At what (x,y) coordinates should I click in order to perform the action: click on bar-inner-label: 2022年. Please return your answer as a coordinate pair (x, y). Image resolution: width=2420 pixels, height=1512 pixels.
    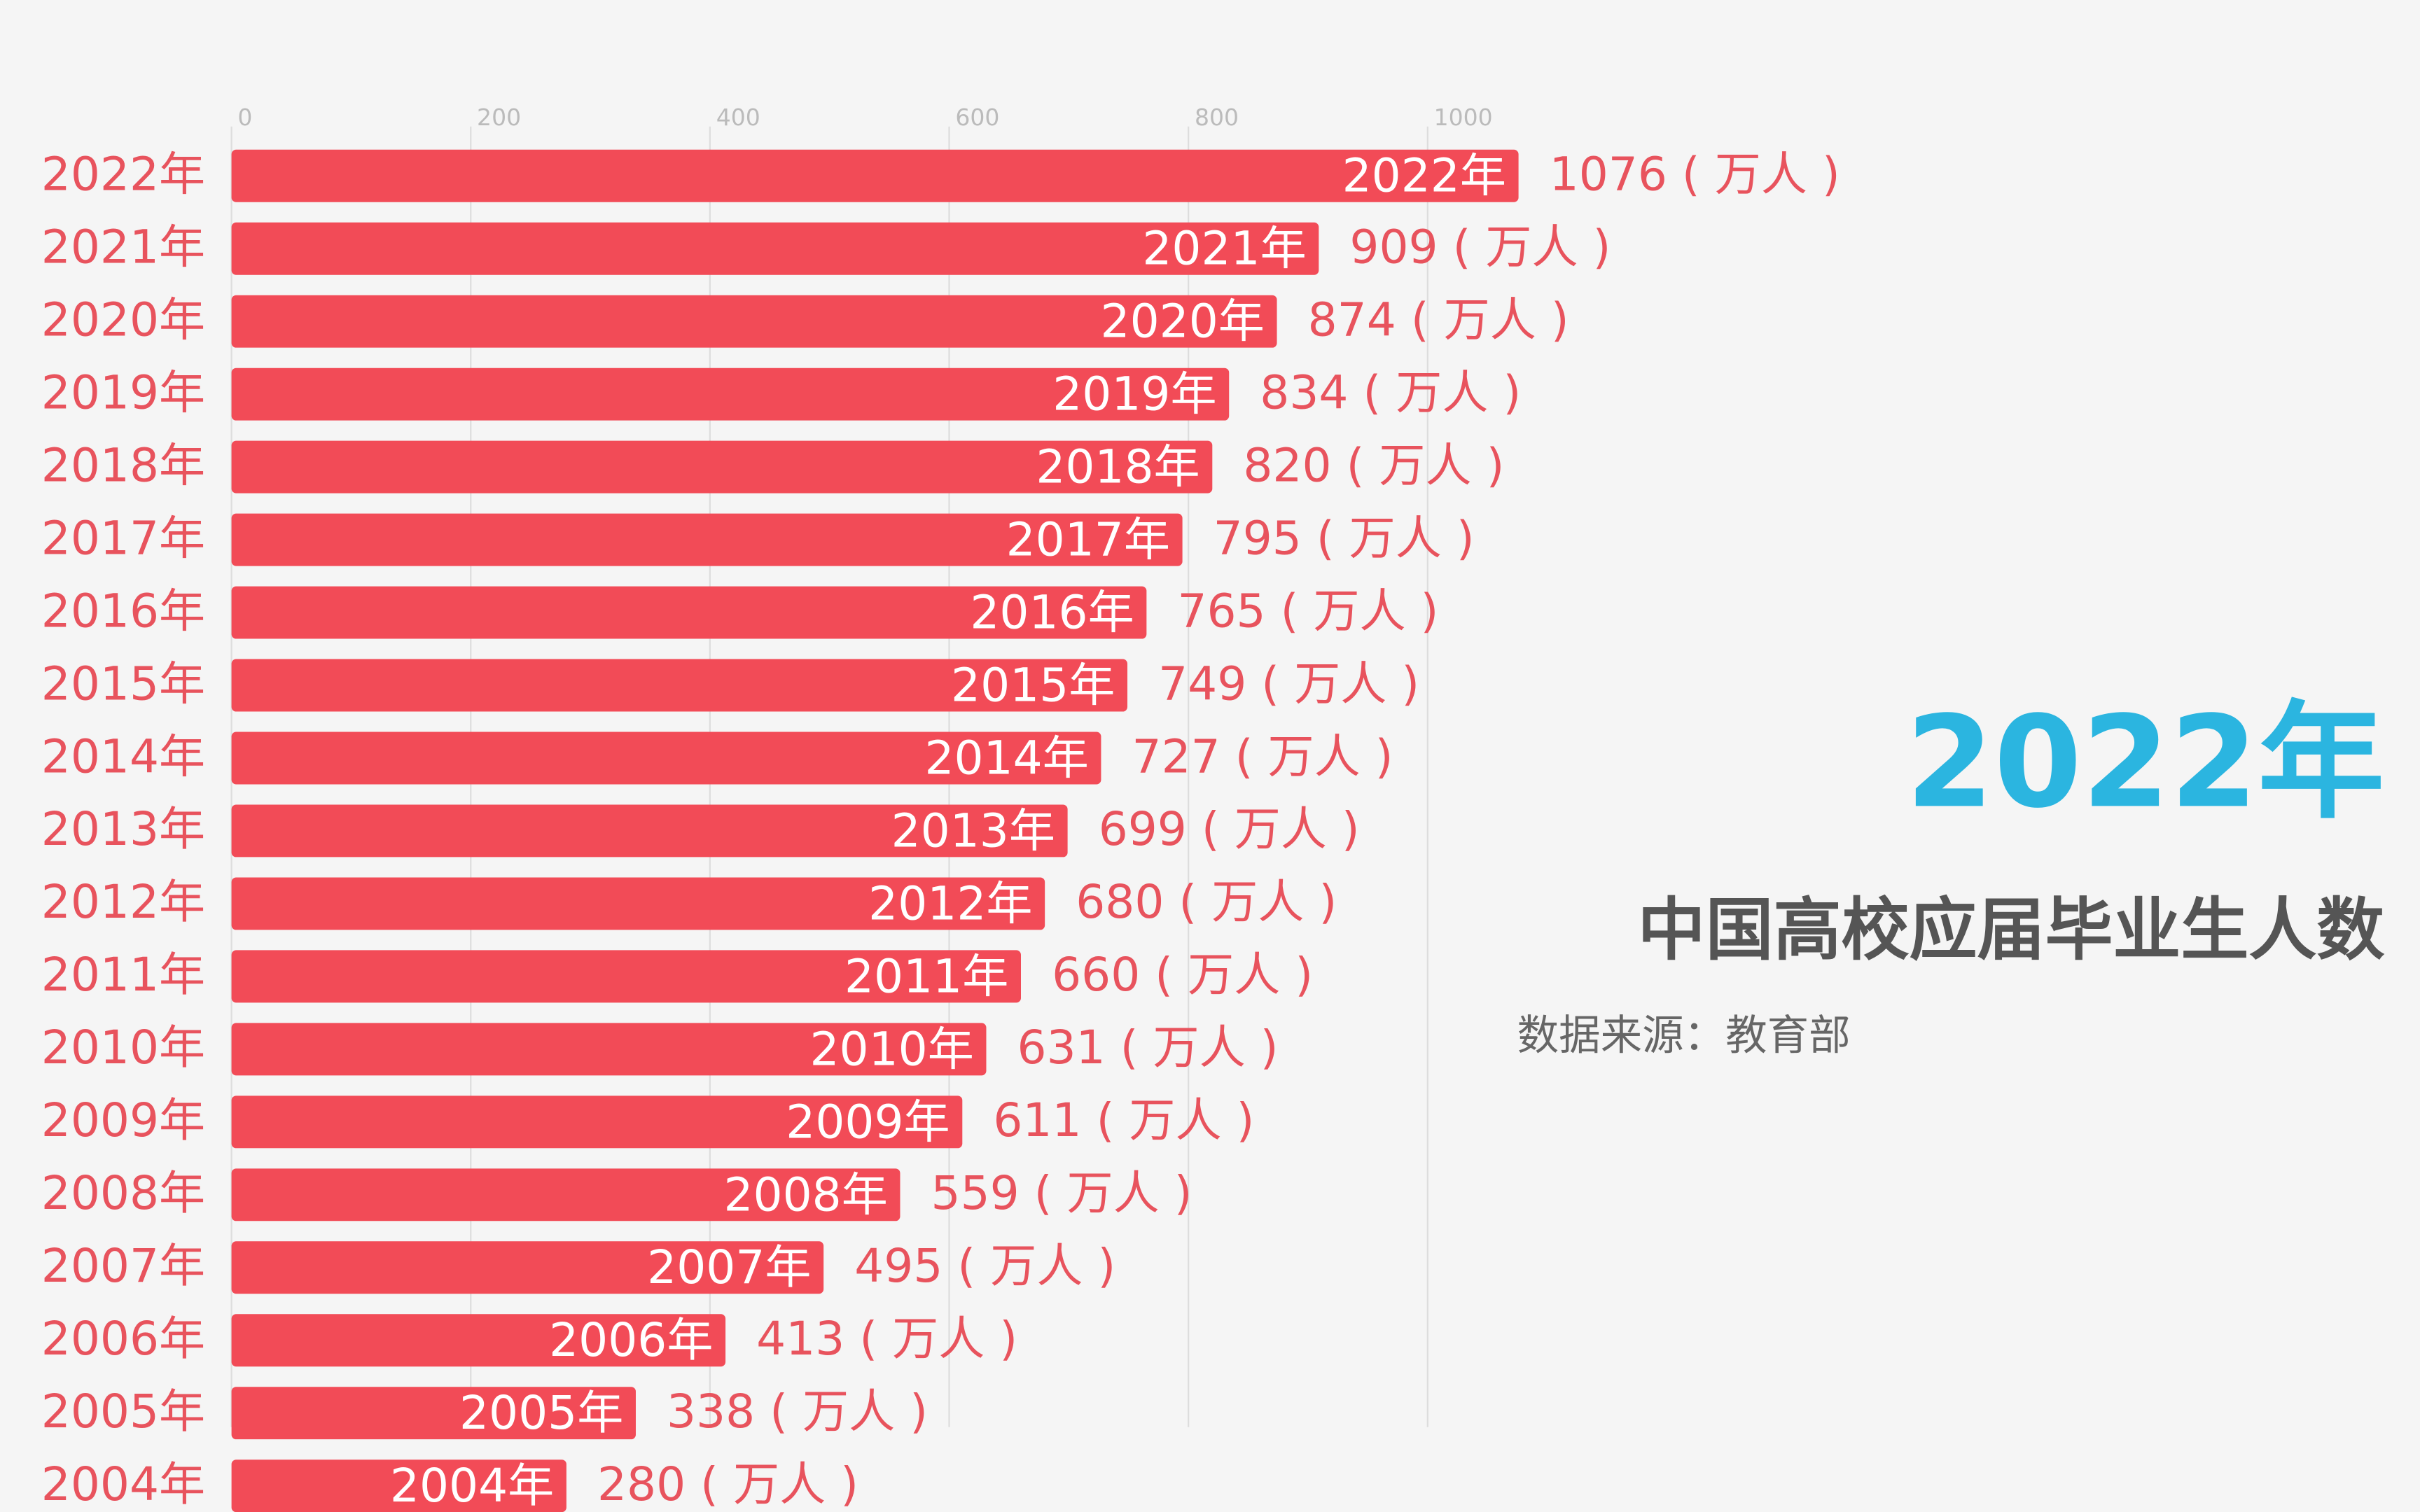
    Looking at the image, I should click on (1424, 176).